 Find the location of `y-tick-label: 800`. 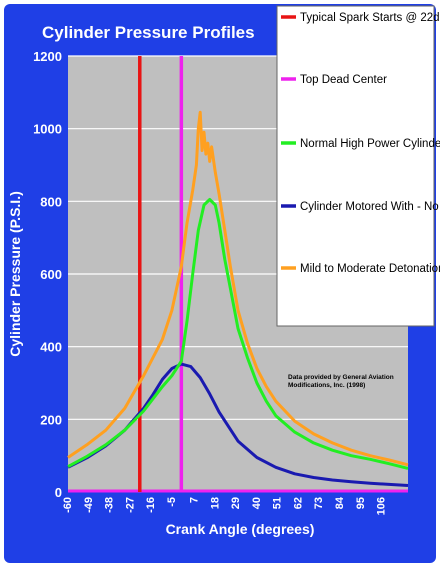

y-tick-label: 800 is located at coordinates (51, 201).